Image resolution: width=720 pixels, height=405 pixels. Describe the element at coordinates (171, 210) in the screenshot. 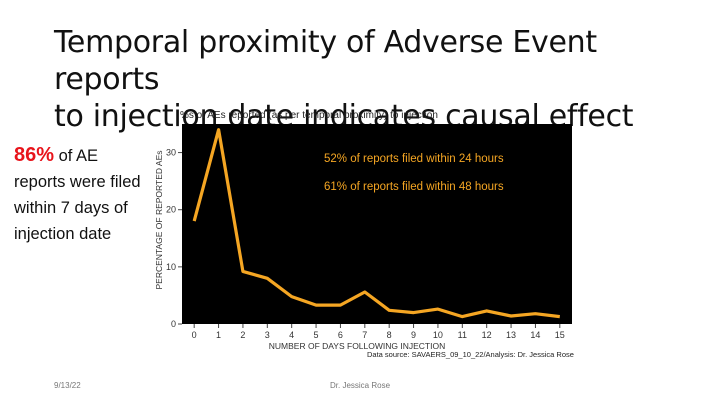

I see `y-tick-label: 20` at that location.